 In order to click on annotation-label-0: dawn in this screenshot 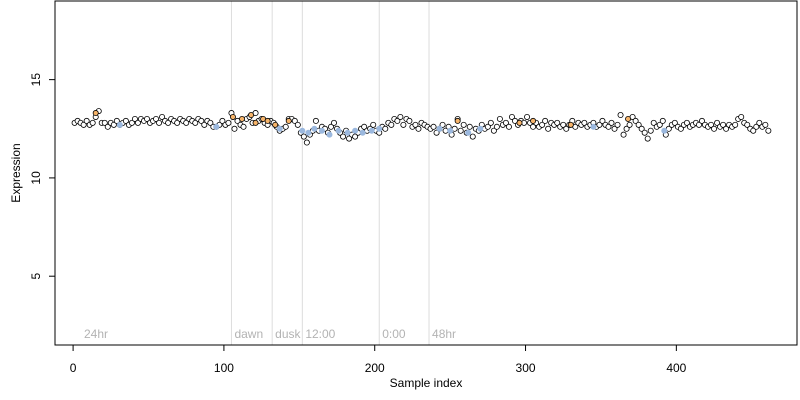, I will do `click(248, 334)`.